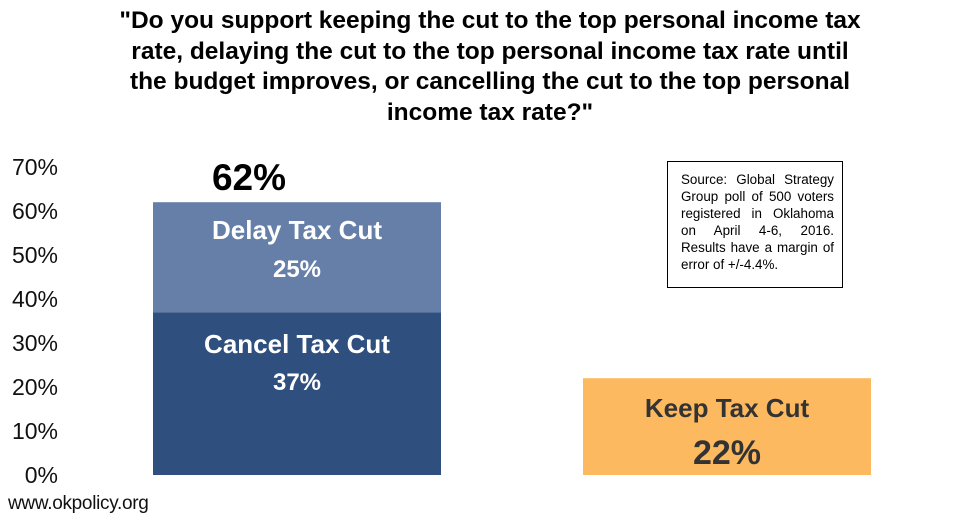  What do you see at coordinates (35, 321) in the screenshot?
I see `y-axis: 0% 10% 20% 30% 40% 50% 60% 70%` at bounding box center [35, 321].